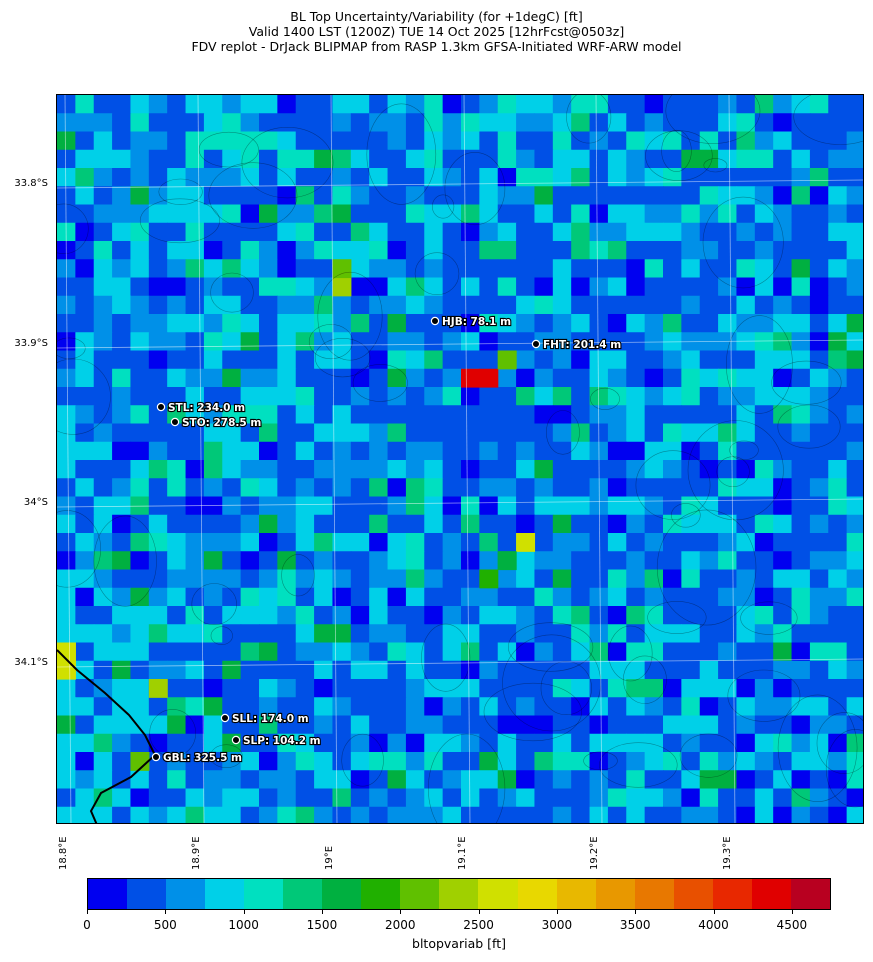  Describe the element at coordinates (206, 408) in the screenshot. I see `site-label-stl: STL: 234.0 m` at that location.